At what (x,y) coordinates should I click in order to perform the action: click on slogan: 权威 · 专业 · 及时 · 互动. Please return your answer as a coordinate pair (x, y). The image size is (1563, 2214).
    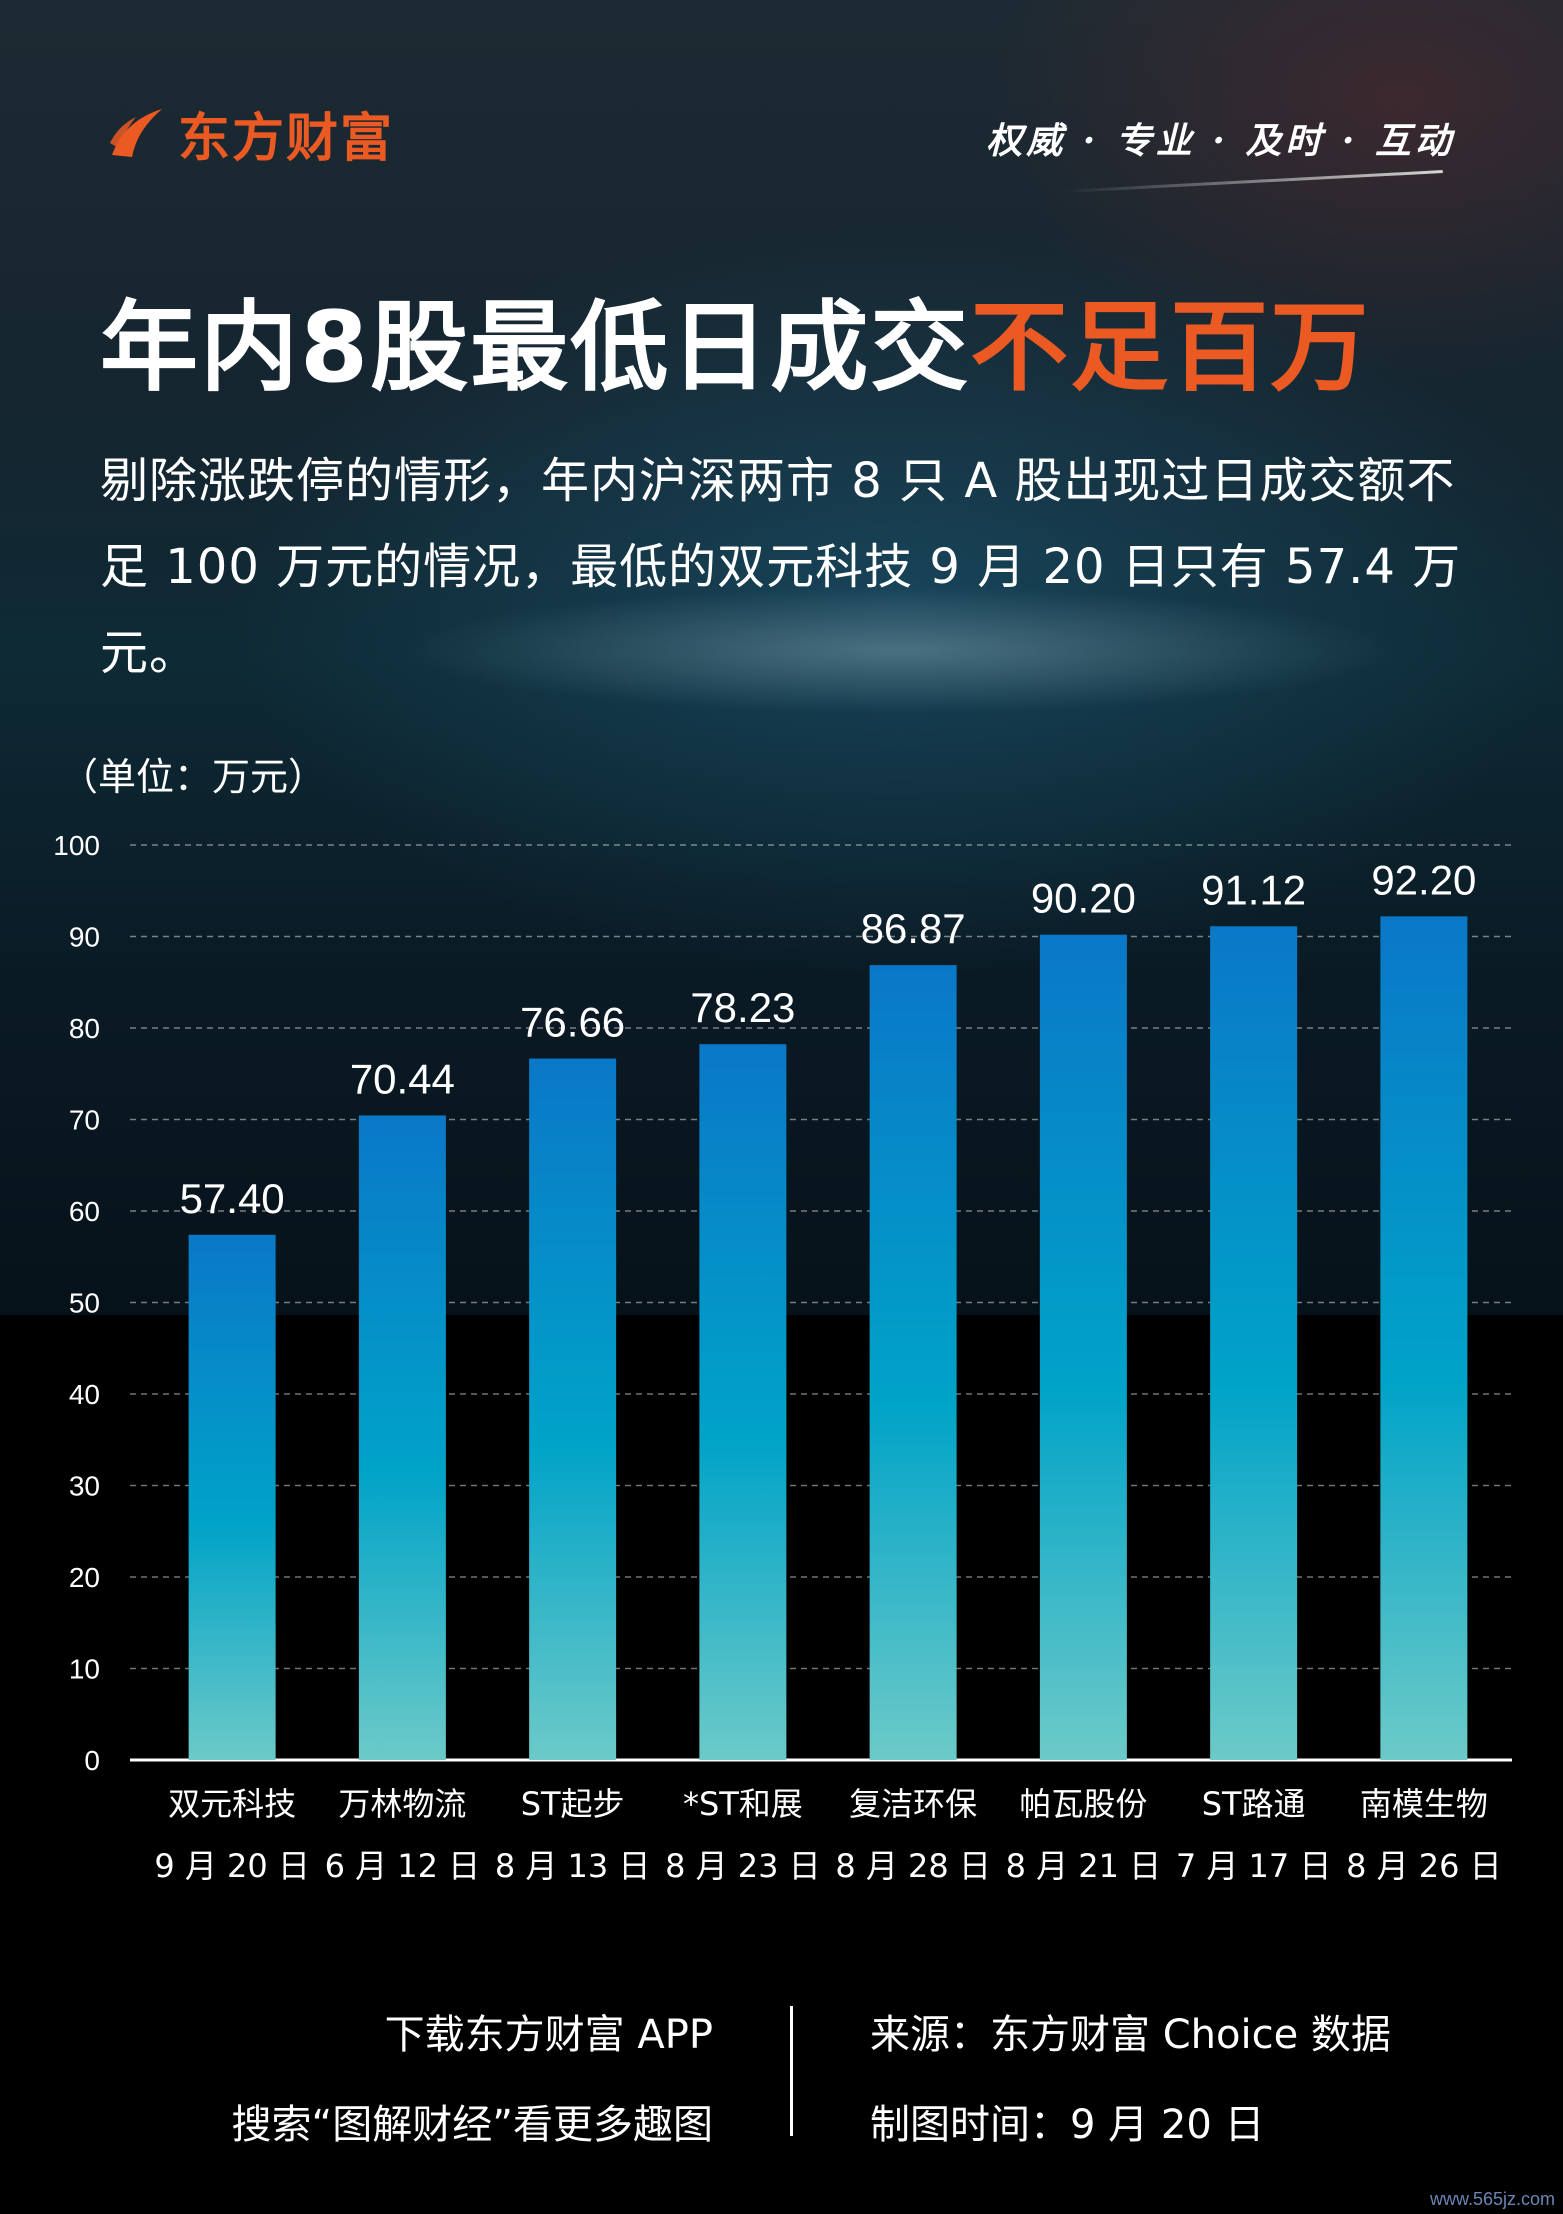
    Looking at the image, I should click on (1220, 141).